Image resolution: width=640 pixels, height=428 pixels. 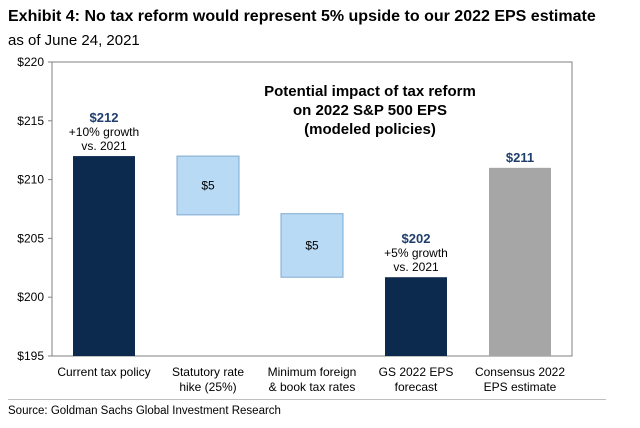 What do you see at coordinates (103, 372) in the screenshot?
I see `x-tick-label: Current tax policy` at bounding box center [103, 372].